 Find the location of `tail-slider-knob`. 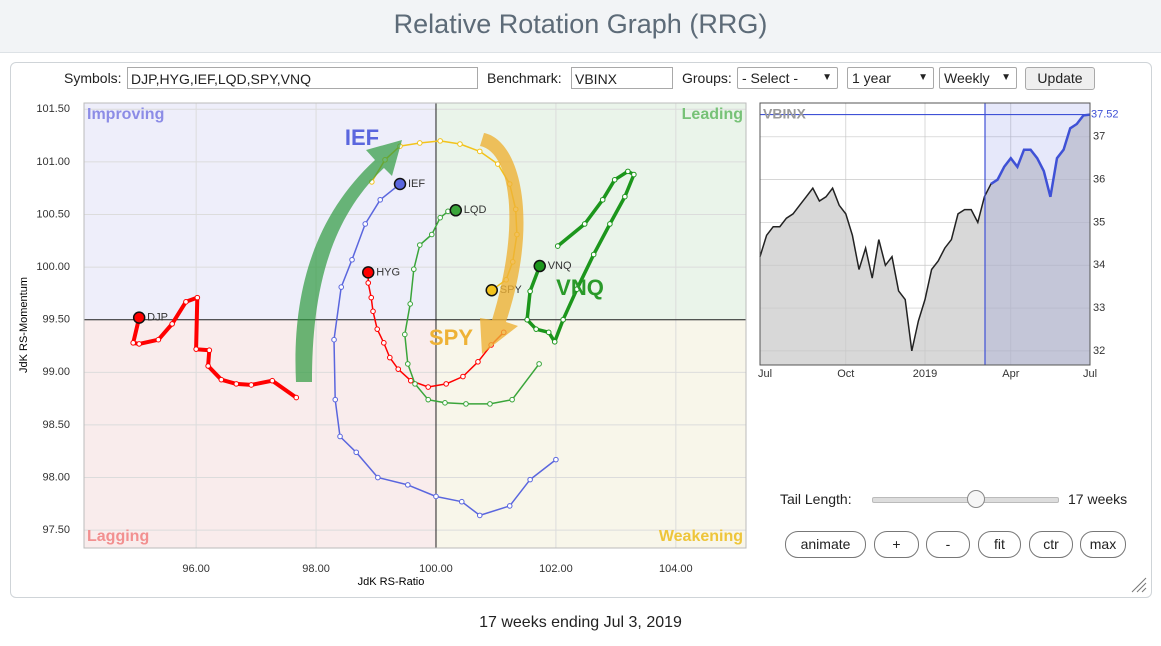

tail-slider-knob is located at coordinates (976, 499).